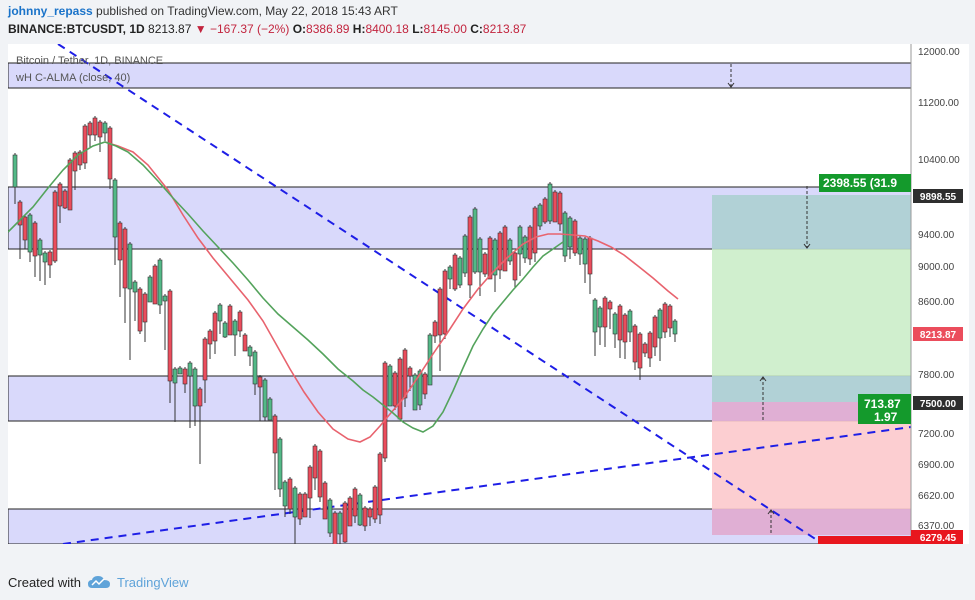 The height and width of the screenshot is (600, 975). Describe the element at coordinates (76, 29) in the screenshot. I see `symbol-label: BINANCE:BTCUSDT, 1D` at that location.